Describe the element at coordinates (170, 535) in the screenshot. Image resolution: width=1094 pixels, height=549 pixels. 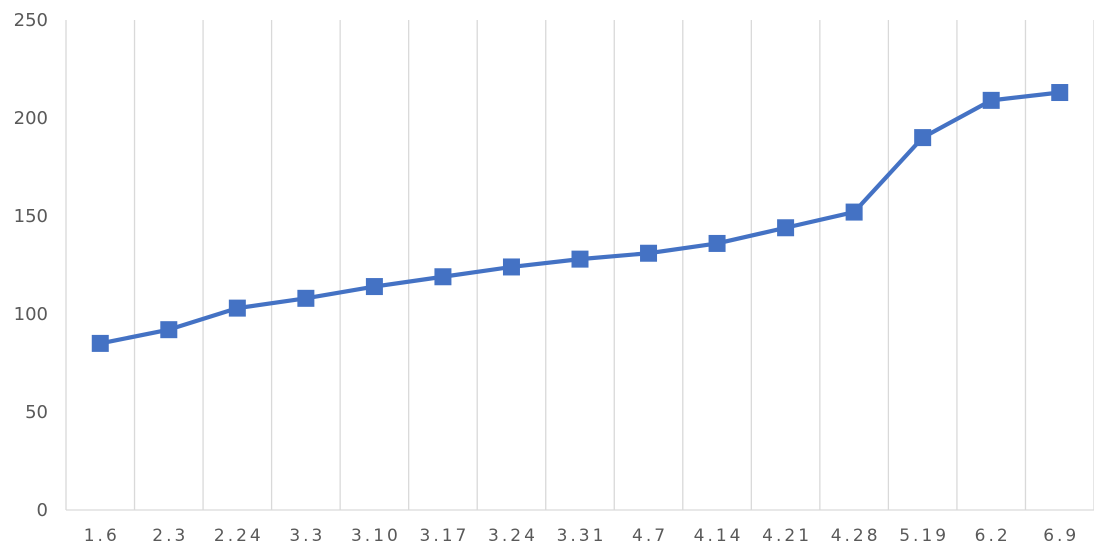
I see `x-tick-label: 2.3` at that location.